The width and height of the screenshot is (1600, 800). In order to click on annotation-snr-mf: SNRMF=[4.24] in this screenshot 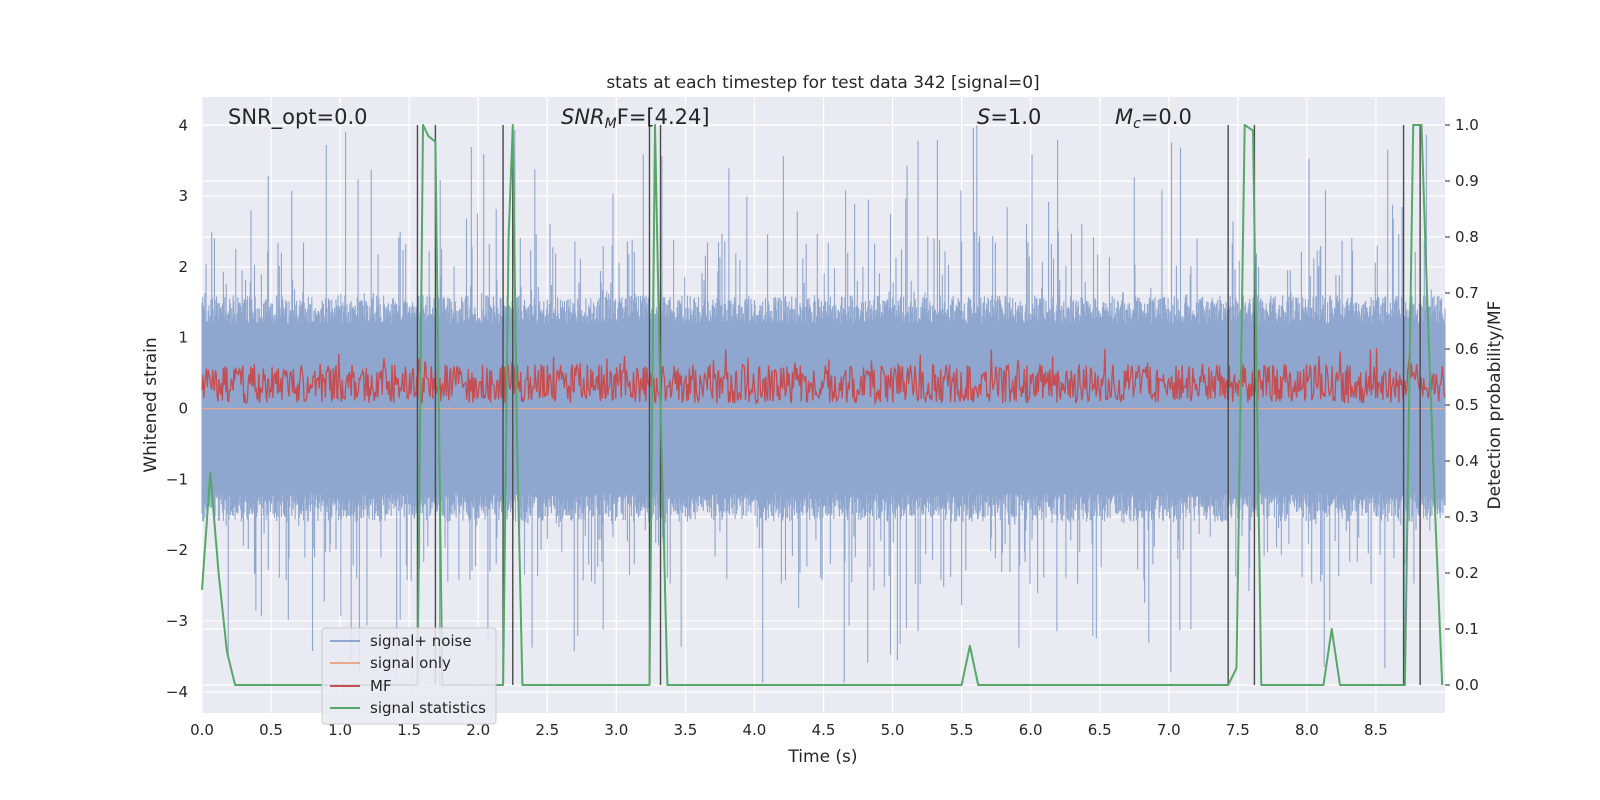, I will do `click(635, 118)`.